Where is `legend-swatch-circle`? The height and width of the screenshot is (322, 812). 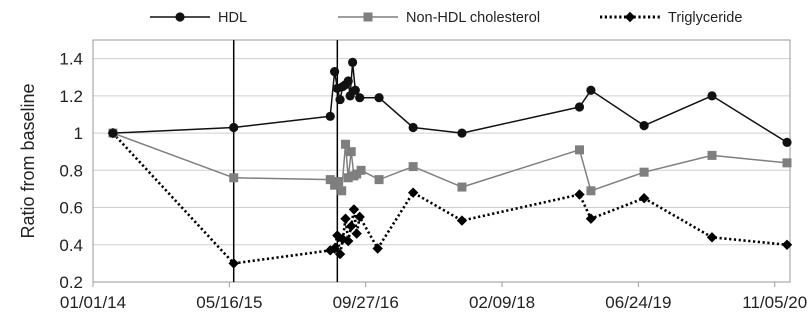 legend-swatch-circle is located at coordinates (180, 17).